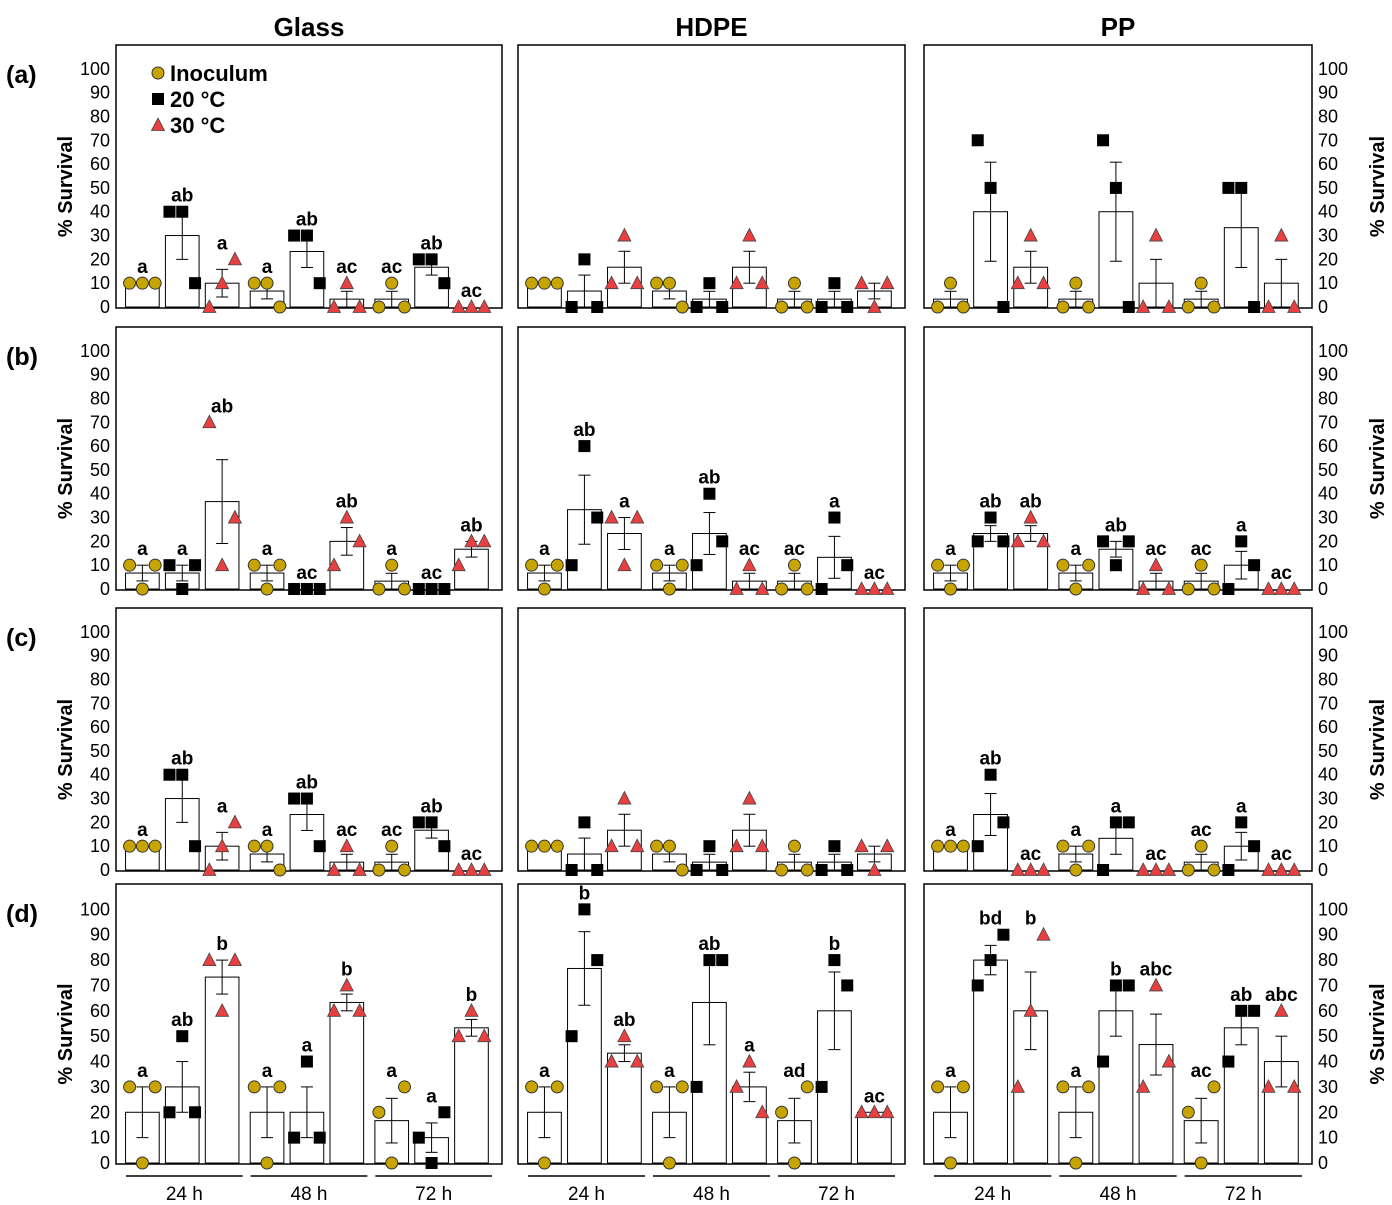 The width and height of the screenshot is (1392, 1205). What do you see at coordinates (834, 1049) in the screenshot?
I see `bar-72-h-20-c: b` at bounding box center [834, 1049].